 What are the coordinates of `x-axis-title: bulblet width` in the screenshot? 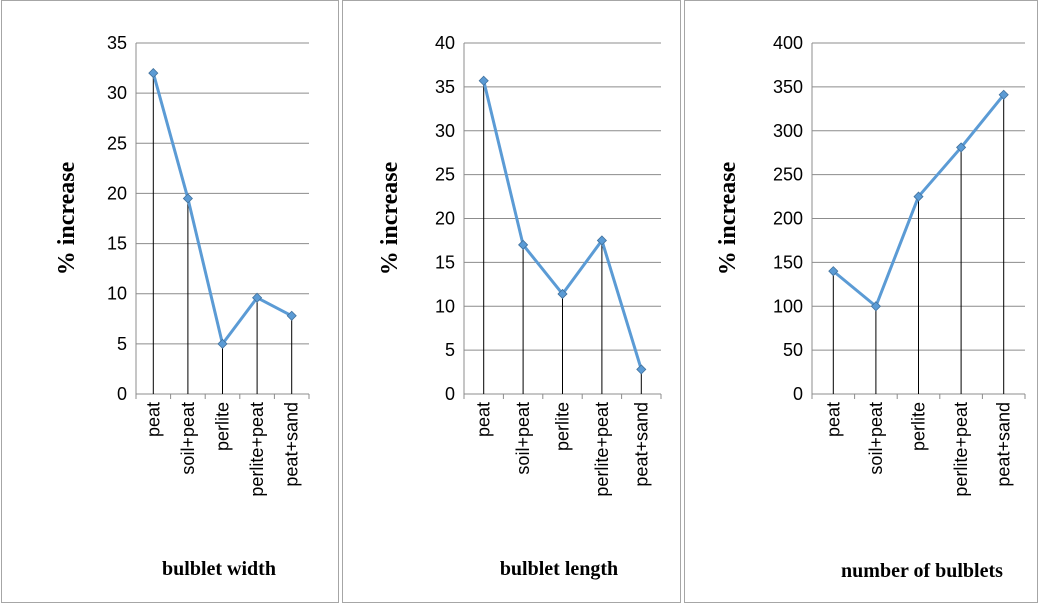 It's located at (219, 569).